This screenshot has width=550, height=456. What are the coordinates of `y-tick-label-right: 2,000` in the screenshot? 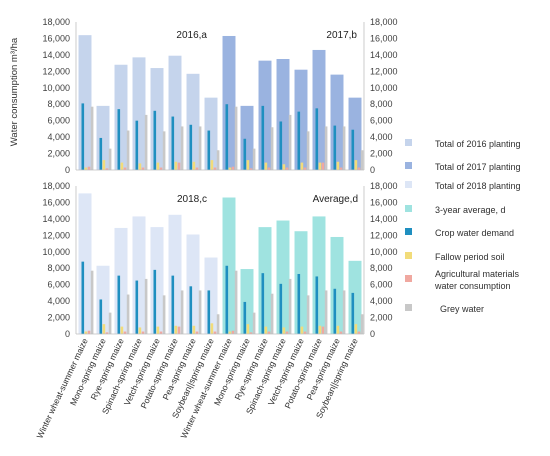 It's located at (381, 154).